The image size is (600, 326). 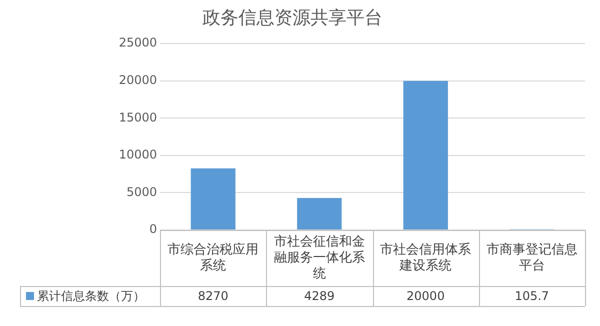 I want to click on x-tick-label: 市社会信用体系建设系统, so click(x=426, y=258).